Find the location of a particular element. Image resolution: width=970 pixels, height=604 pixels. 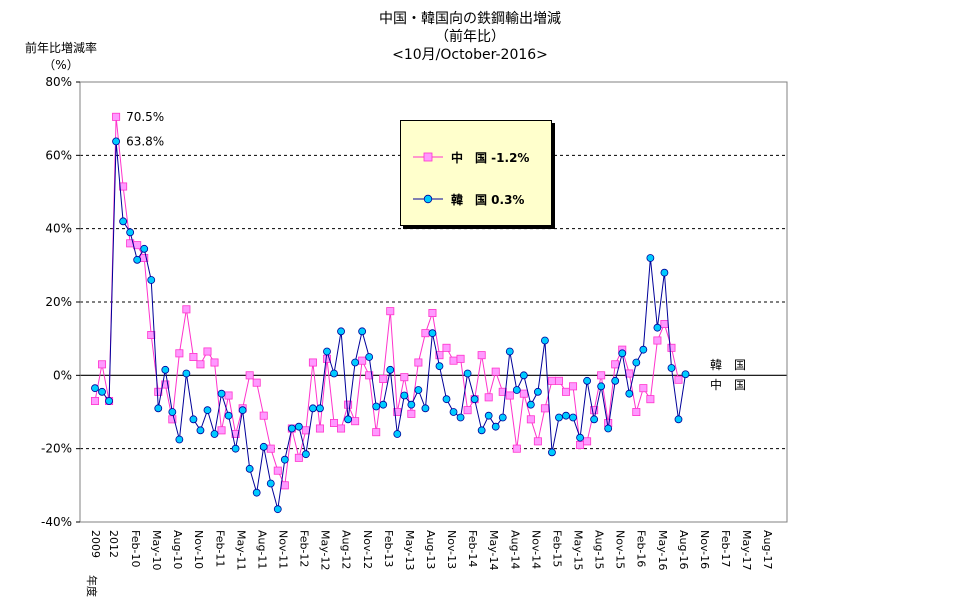

y-axis-label: 前年比増減率 （%） is located at coordinates (61, 57).